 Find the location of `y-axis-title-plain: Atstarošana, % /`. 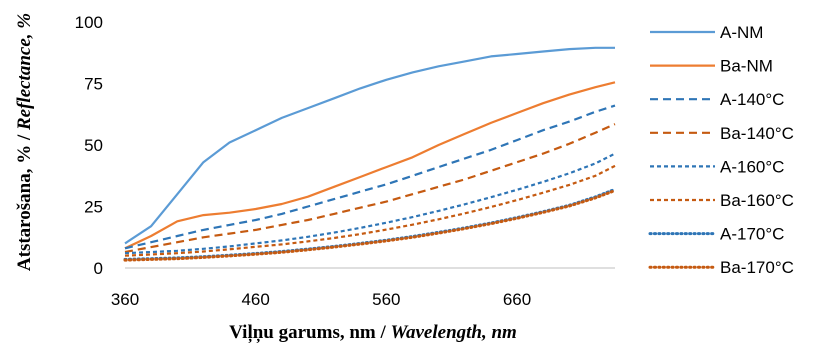

y-axis-title-plain: Atstarošana, % / is located at coordinates (24, 200).